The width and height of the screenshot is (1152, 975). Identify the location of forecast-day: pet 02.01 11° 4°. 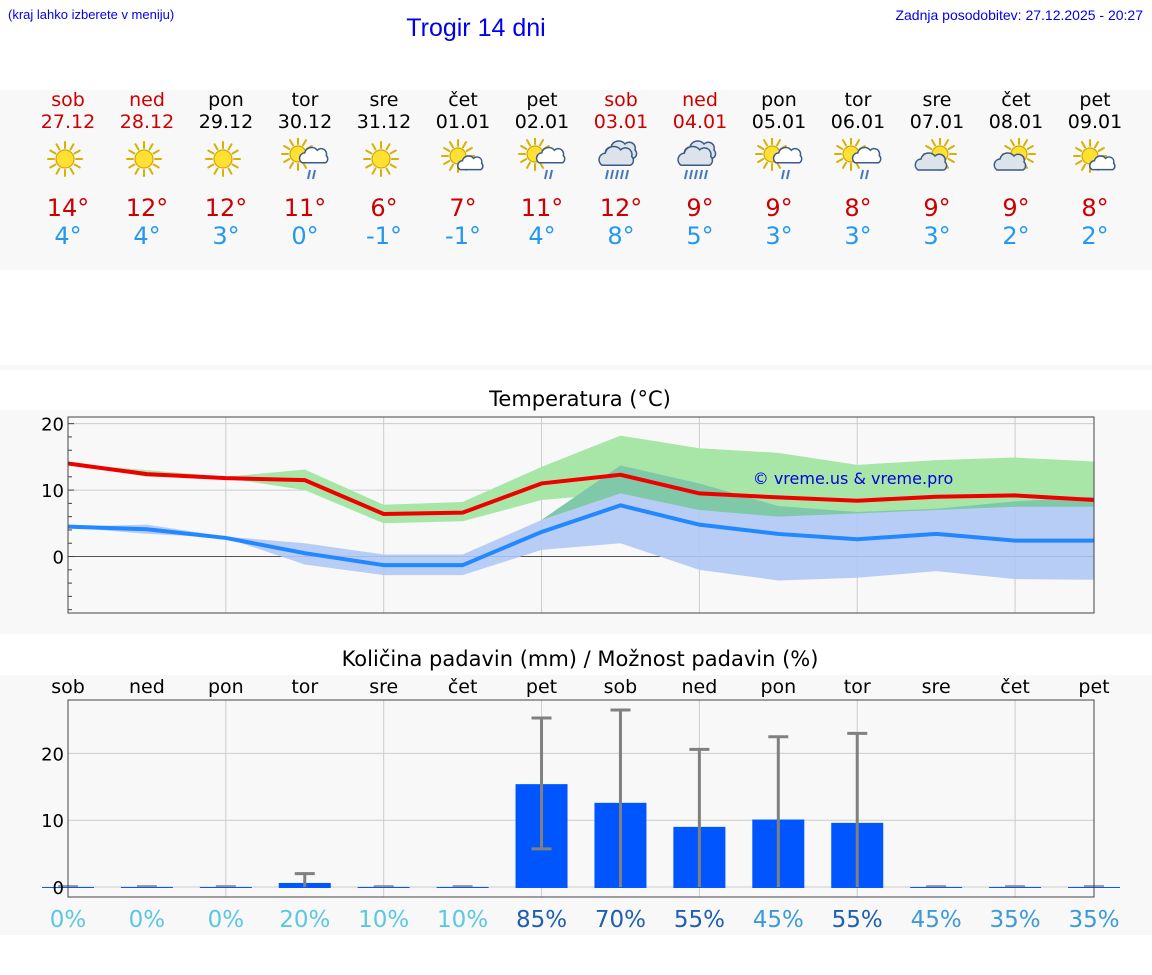
(542, 170).